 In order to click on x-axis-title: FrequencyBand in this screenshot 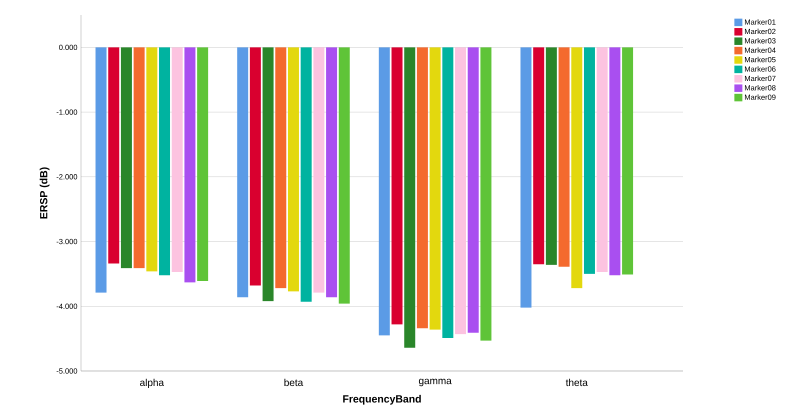, I will do `click(382, 399)`.